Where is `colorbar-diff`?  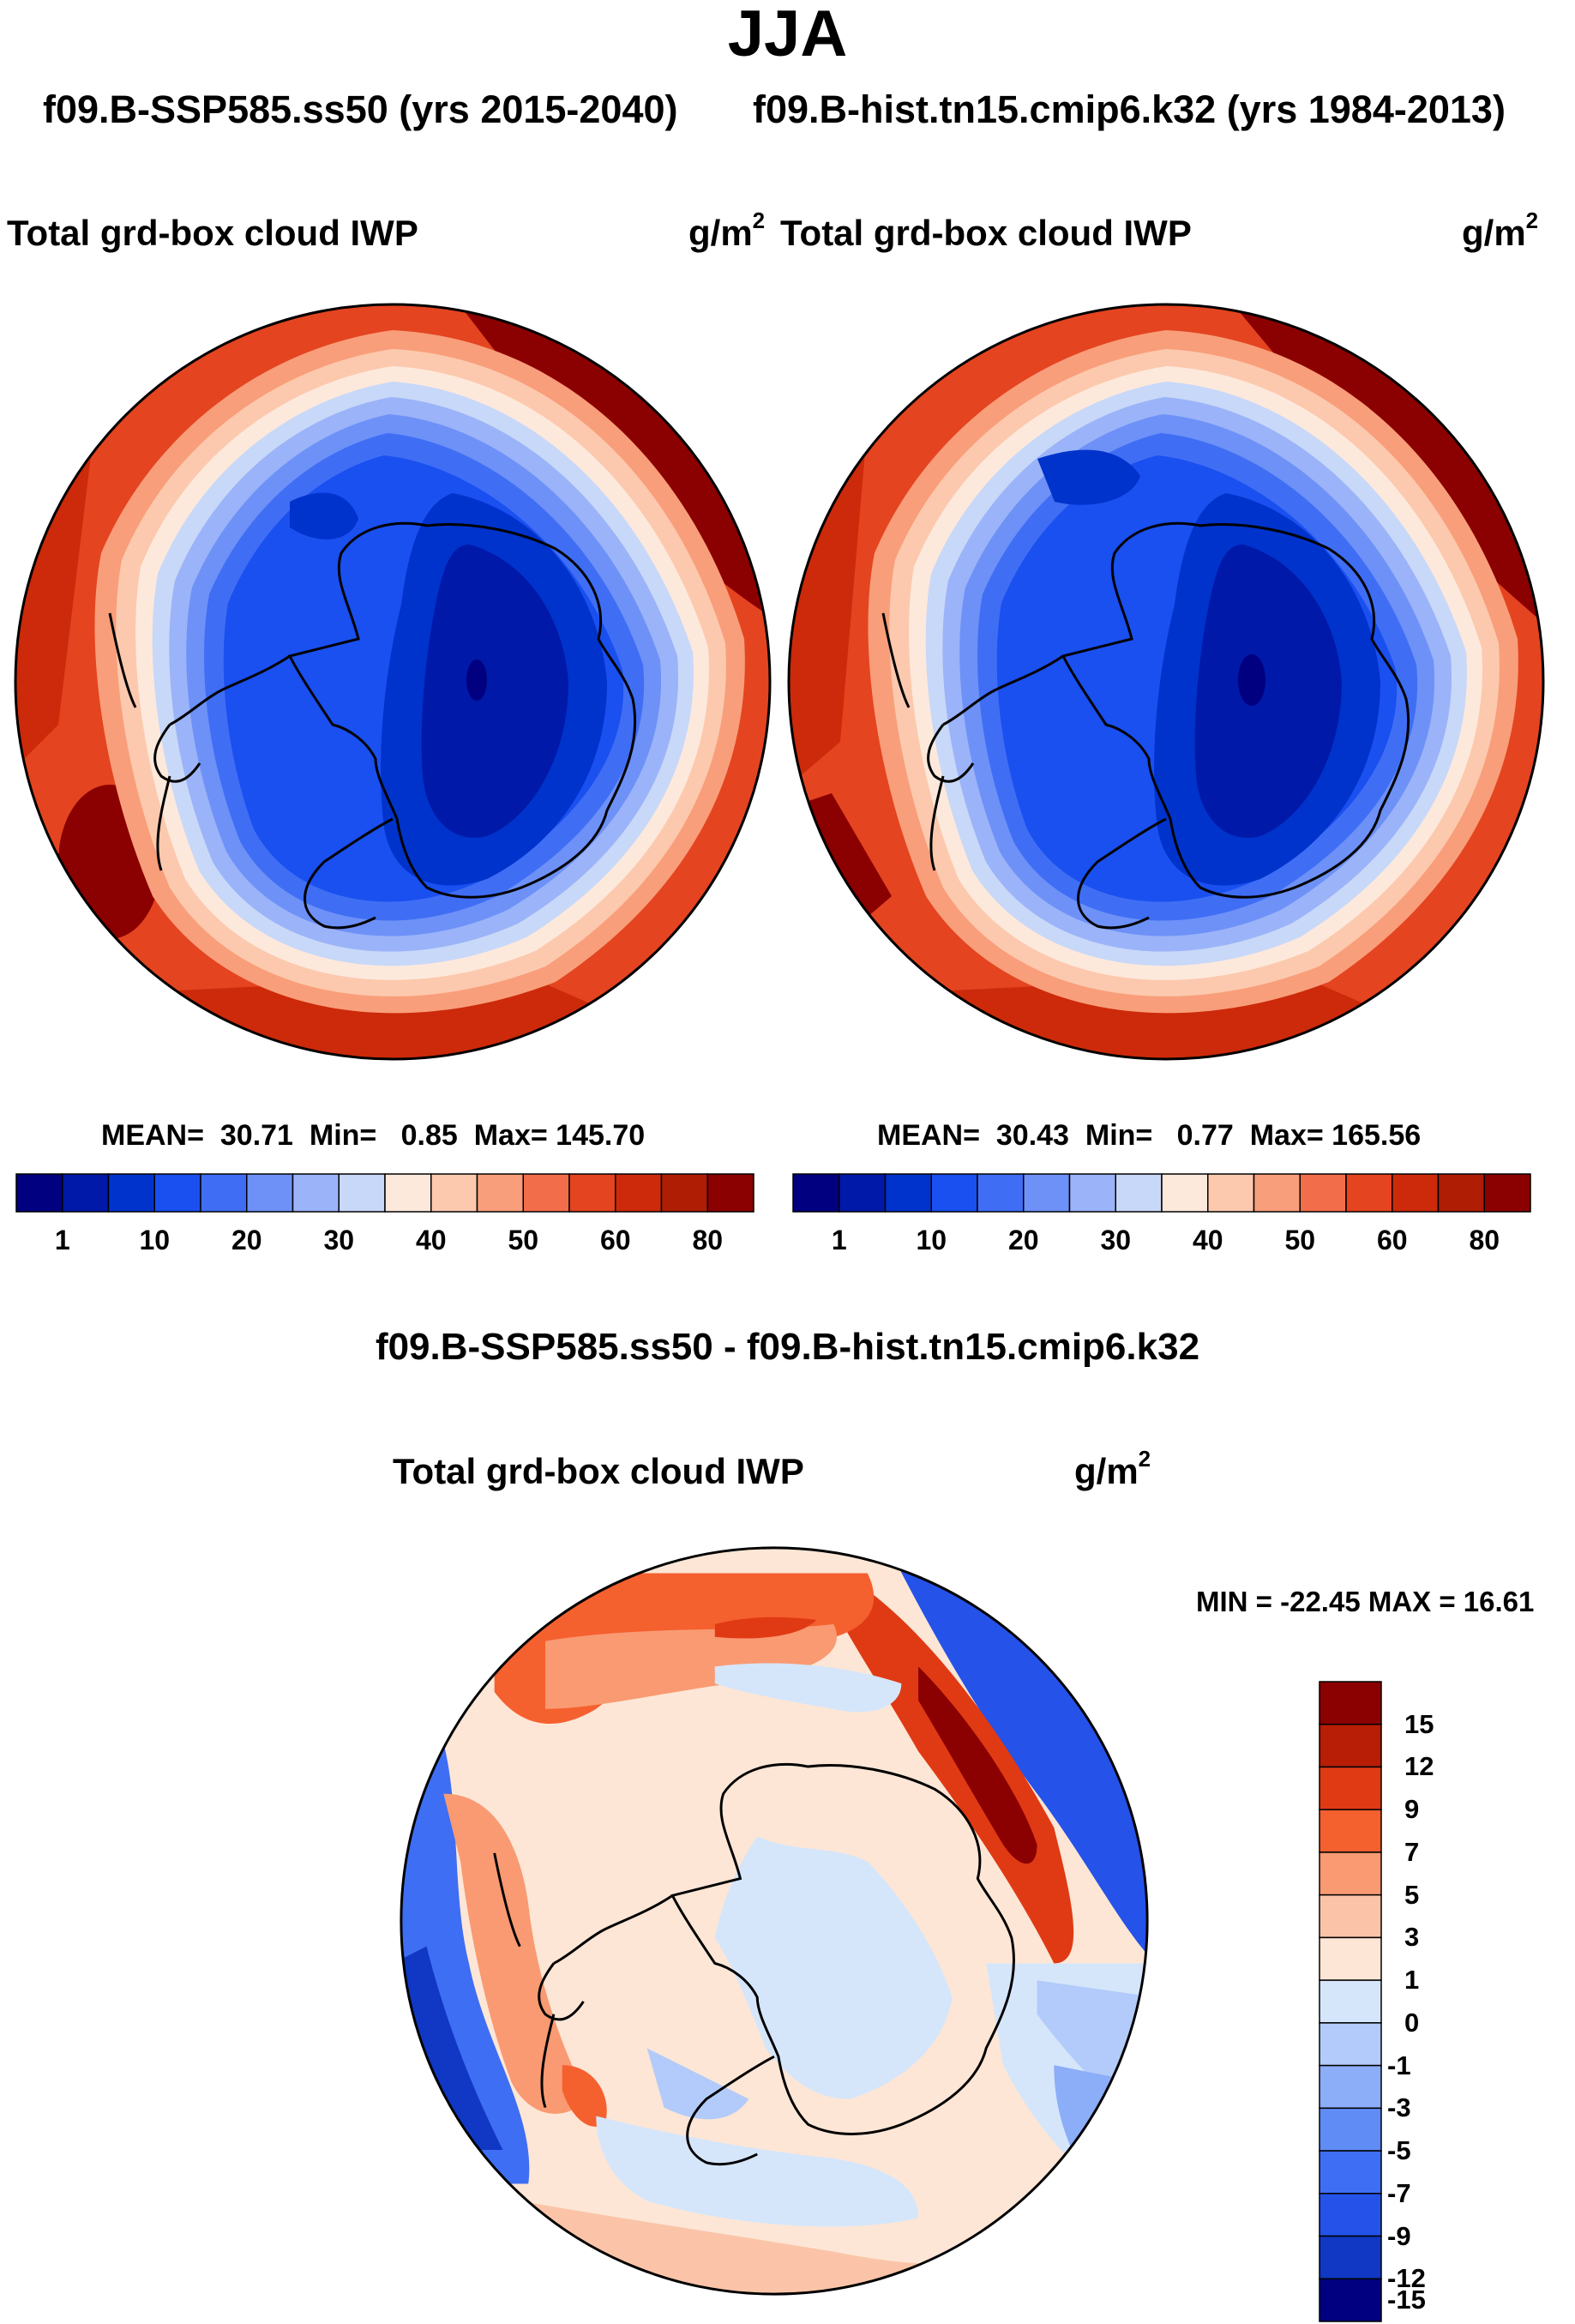
colorbar-diff is located at coordinates (1350, 2001).